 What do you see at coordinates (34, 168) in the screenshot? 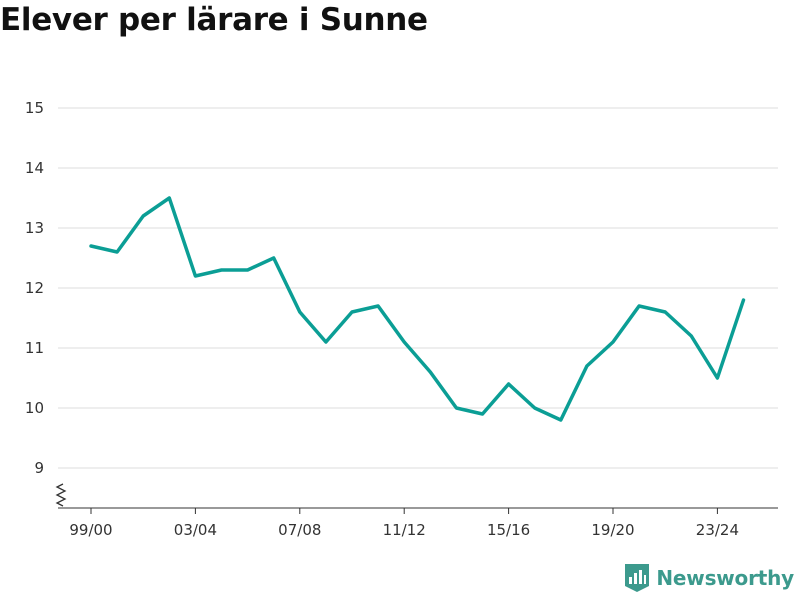
I see `y-tick-label: 14` at bounding box center [34, 168].